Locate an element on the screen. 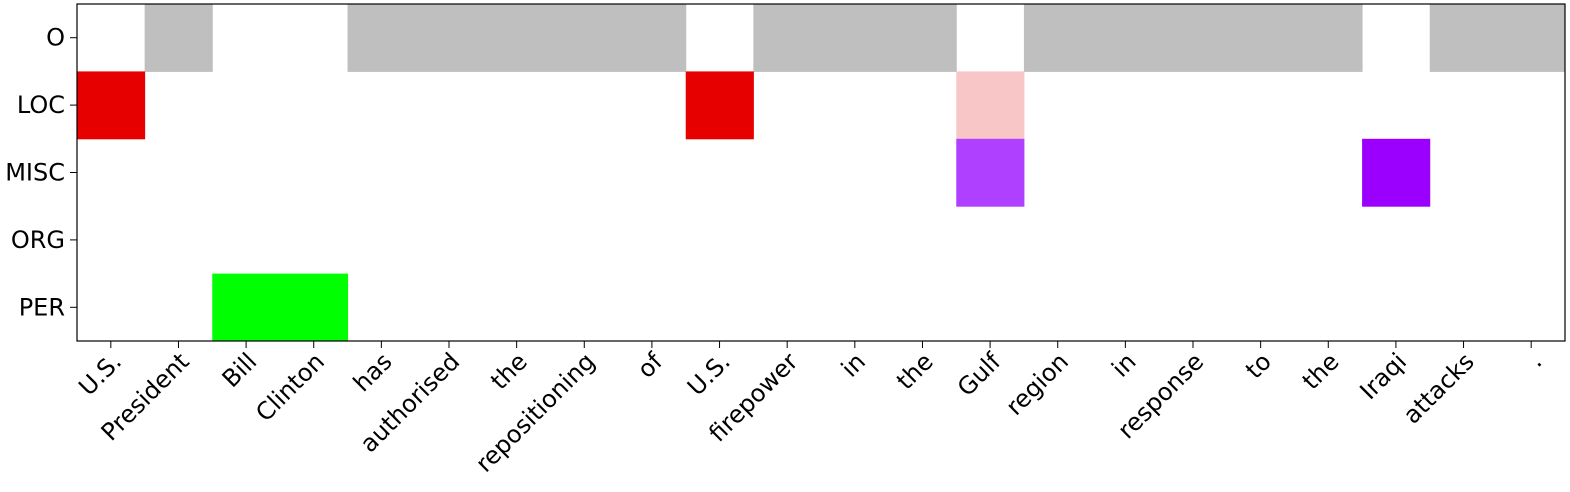  x-tick-label: attacks is located at coordinates (1439, 388).